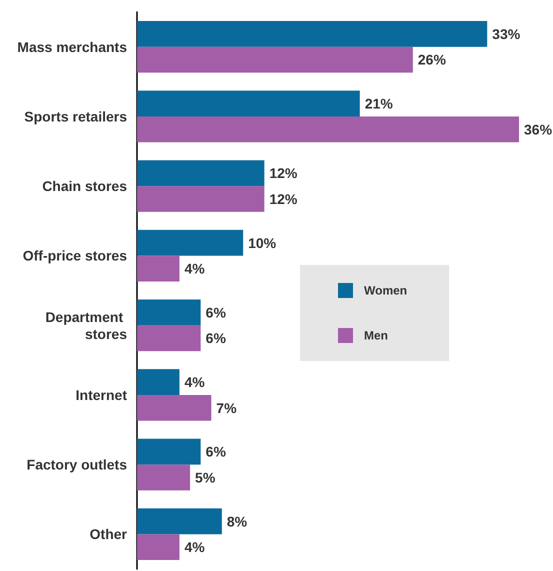 Image resolution: width=553 pixels, height=571 pixels. I want to click on data-label: 33%, so click(506, 34).